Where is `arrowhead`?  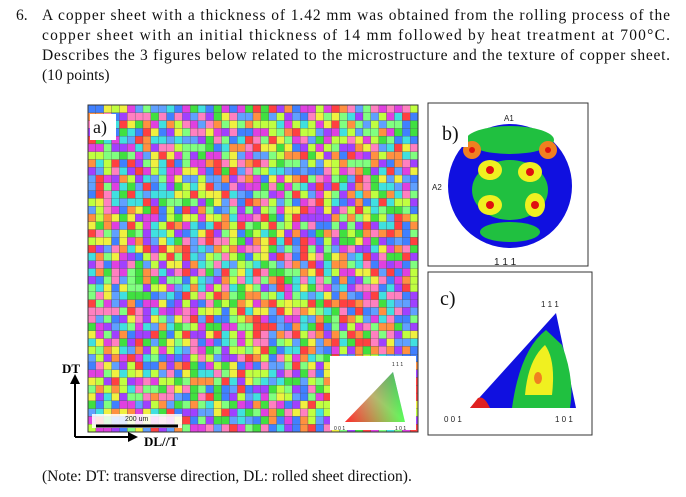 arrowhead is located at coordinates (75, 379).